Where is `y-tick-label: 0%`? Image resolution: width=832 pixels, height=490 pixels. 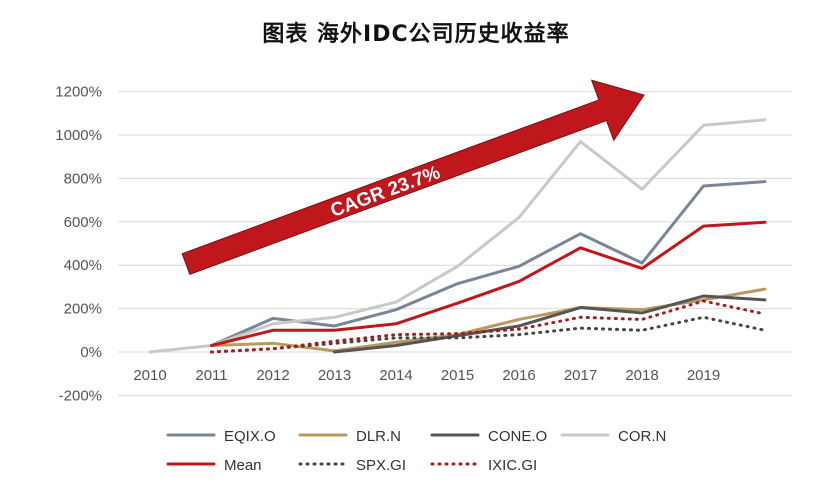 y-tick-label: 0% is located at coordinates (91, 352).